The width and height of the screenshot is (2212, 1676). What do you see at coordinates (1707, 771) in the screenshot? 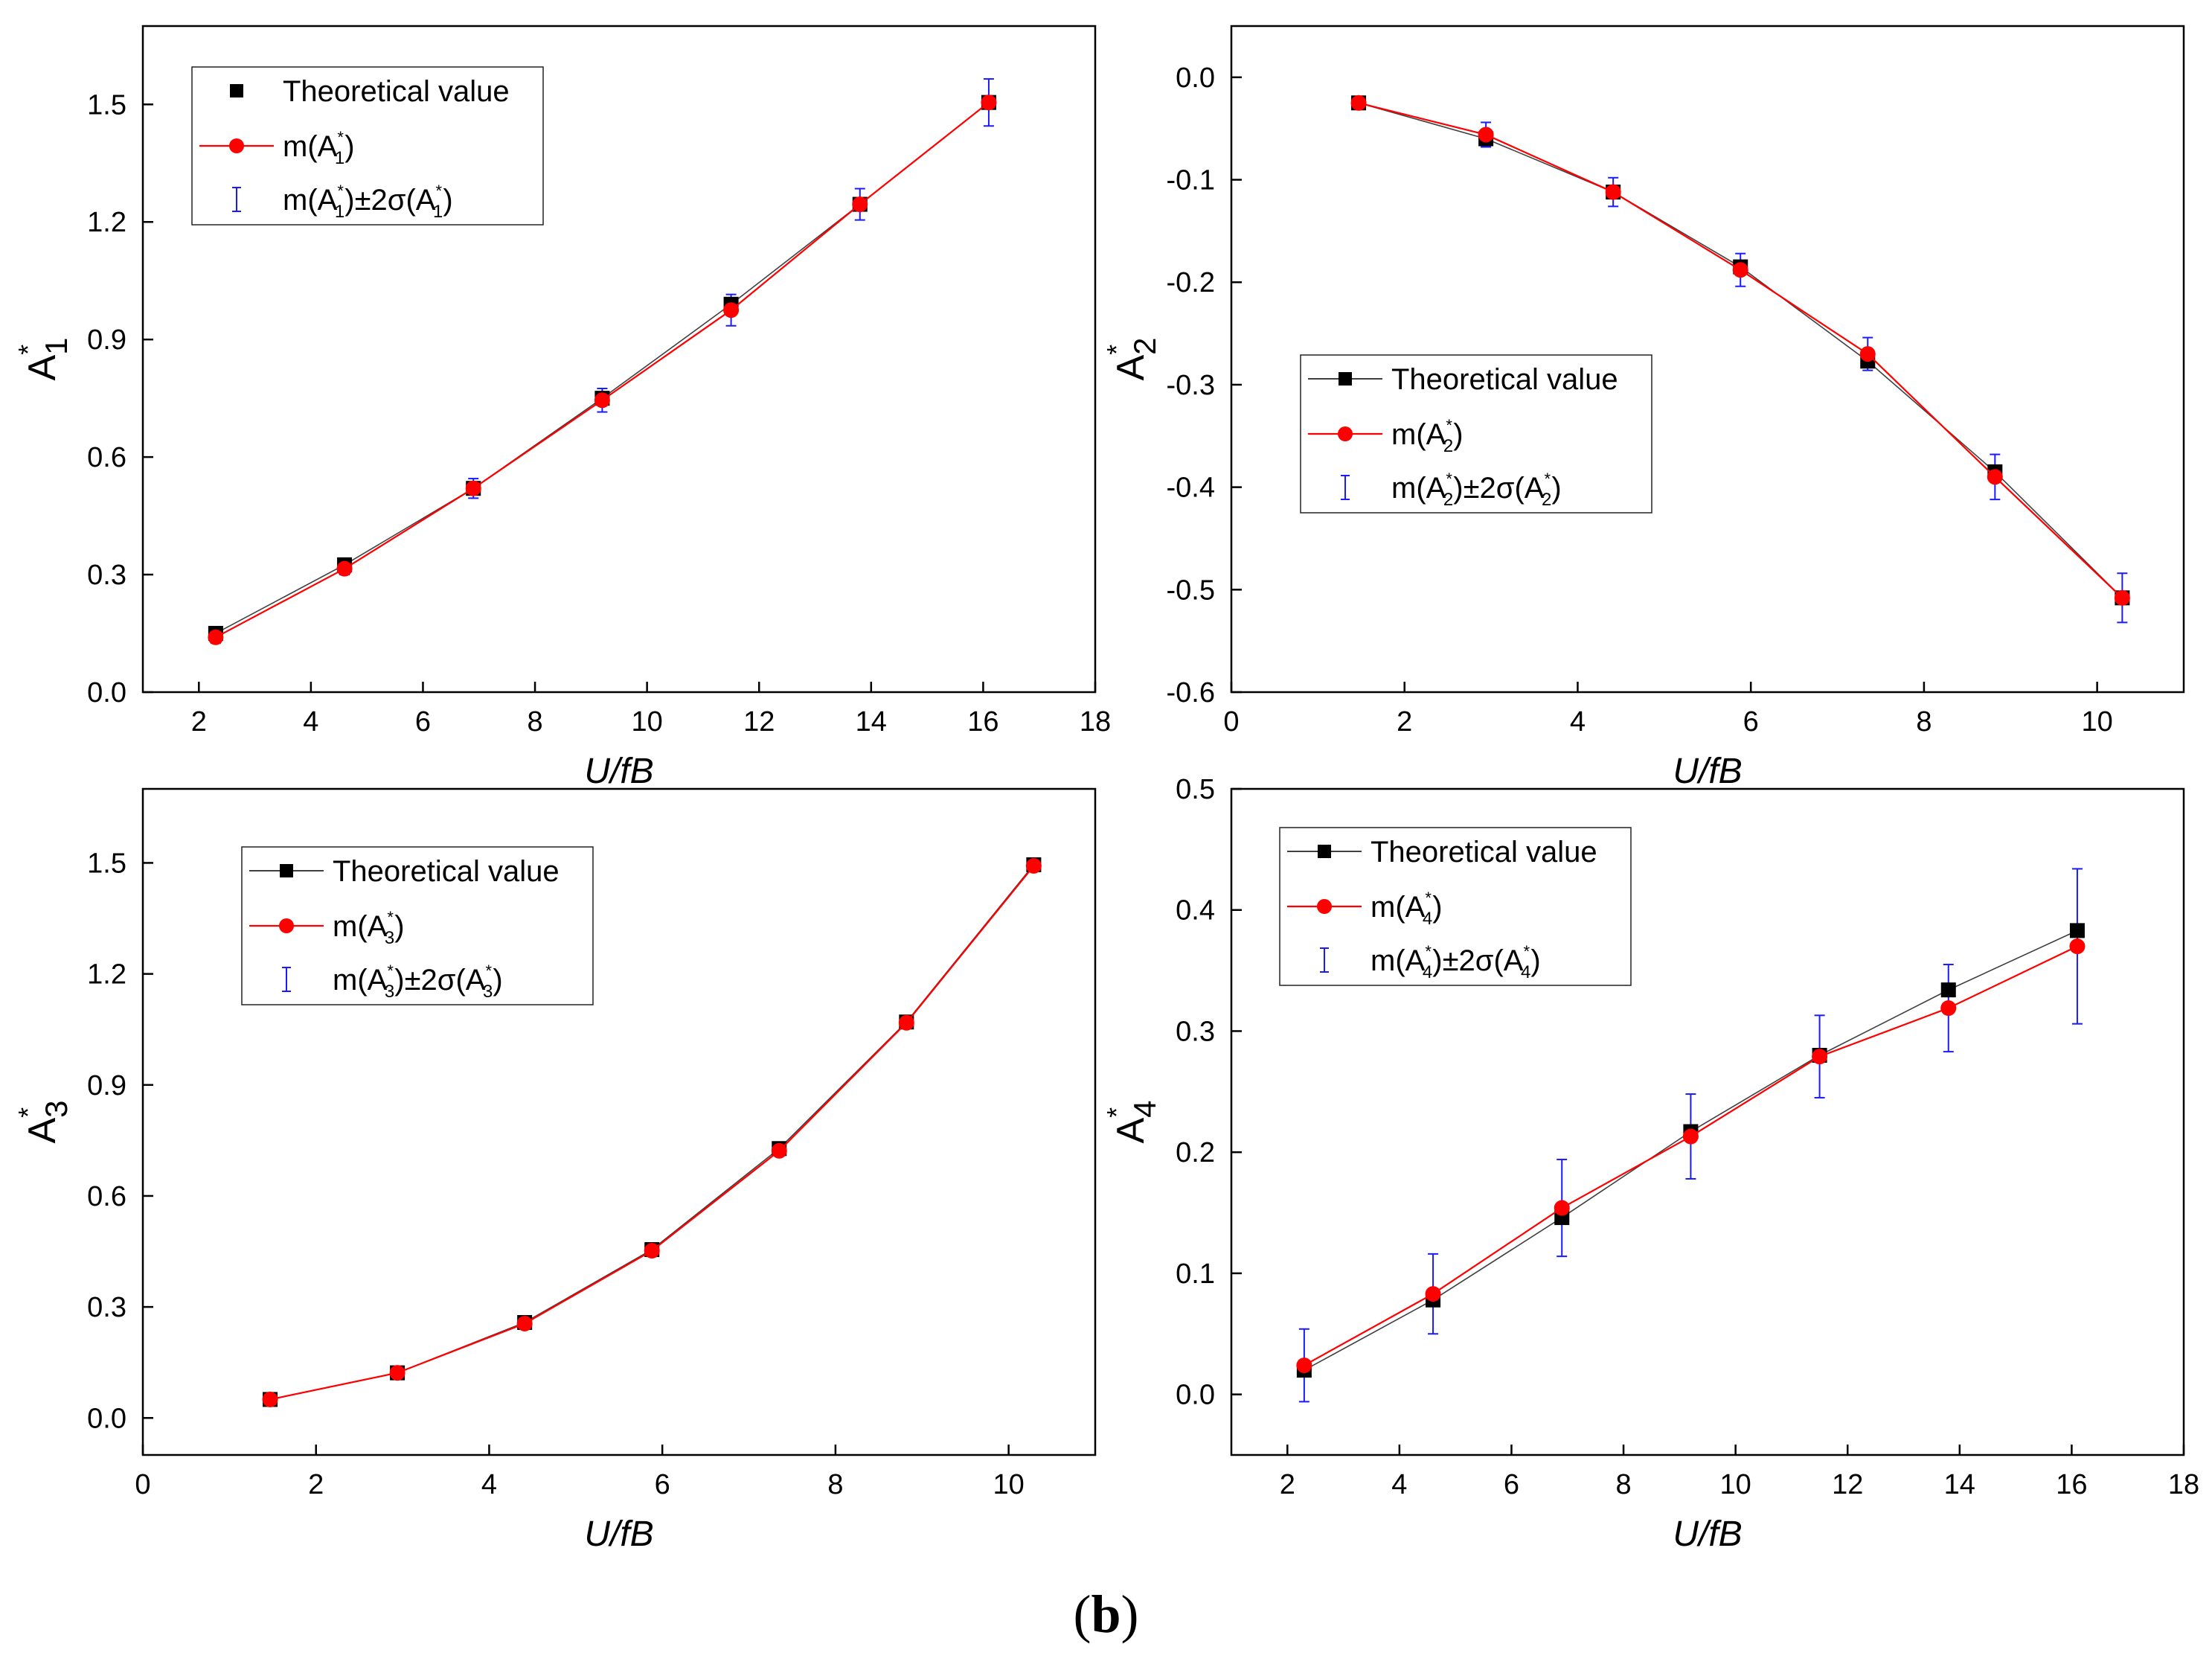
I see `x-axis-label: U/fB` at bounding box center [1707, 771].